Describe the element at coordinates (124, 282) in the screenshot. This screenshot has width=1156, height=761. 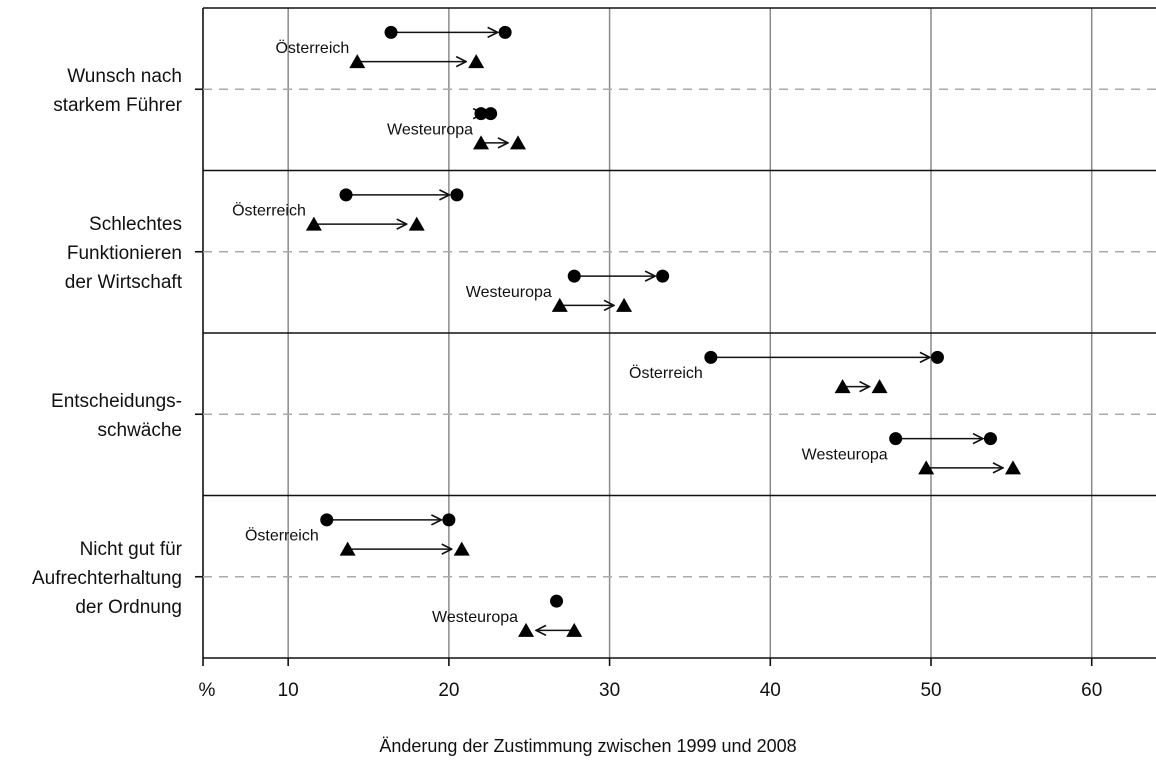
I see `category-label-line: der Wirtschaft` at that location.